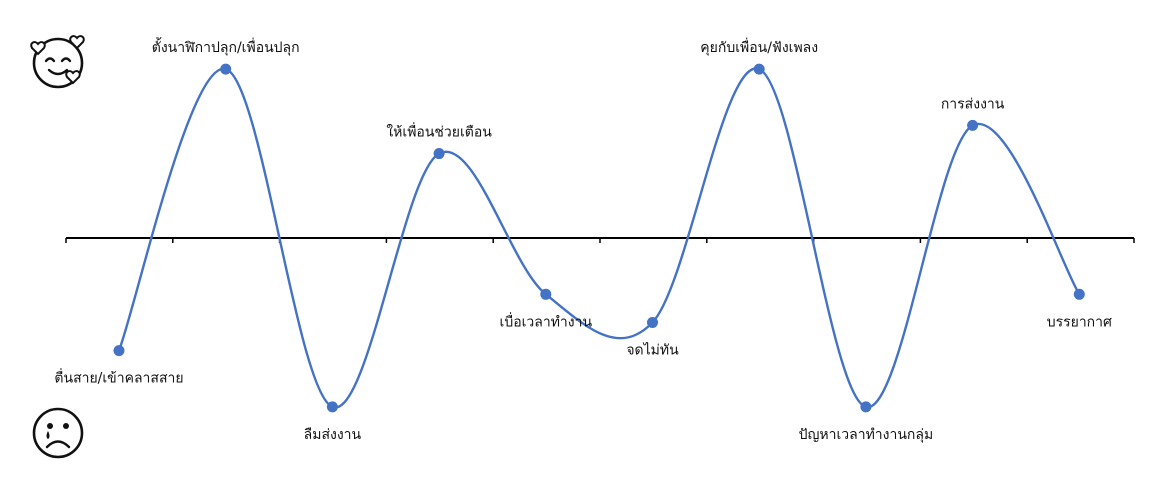 Image resolution: width=1157 pixels, height=480 pixels. Describe the element at coordinates (60, 432) in the screenshot. I see `crying-face-icon` at that location.